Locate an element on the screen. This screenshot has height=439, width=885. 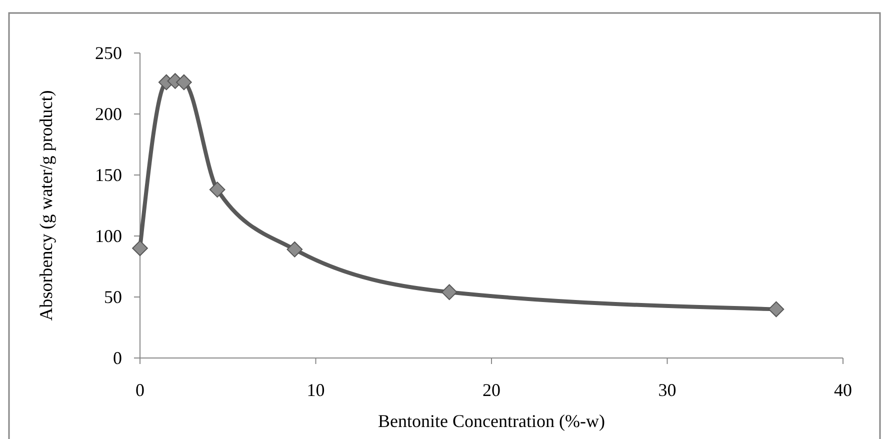
y-tick-label: 50 is located at coordinates (113, 296).